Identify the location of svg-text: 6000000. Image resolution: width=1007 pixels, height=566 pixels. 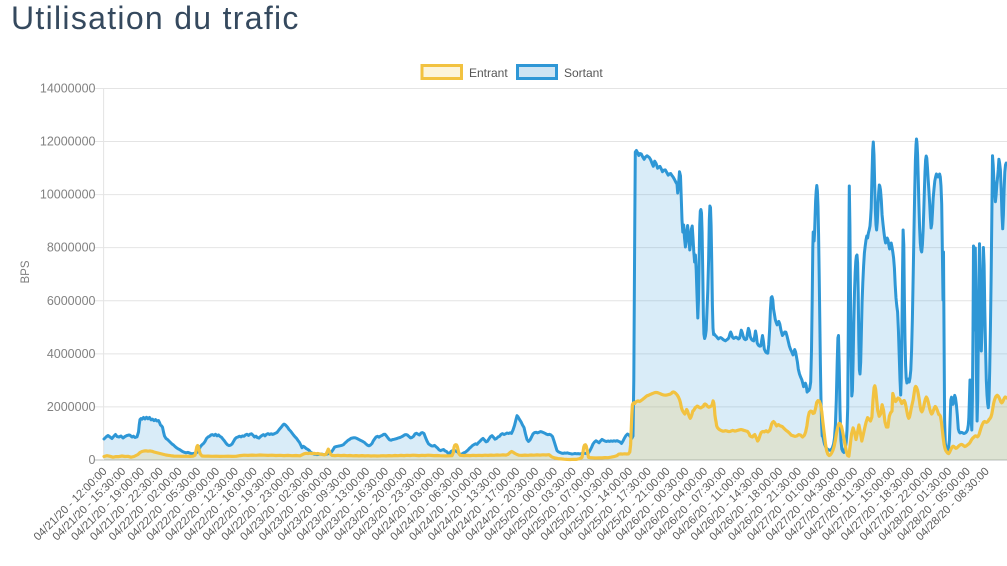
(71, 301).